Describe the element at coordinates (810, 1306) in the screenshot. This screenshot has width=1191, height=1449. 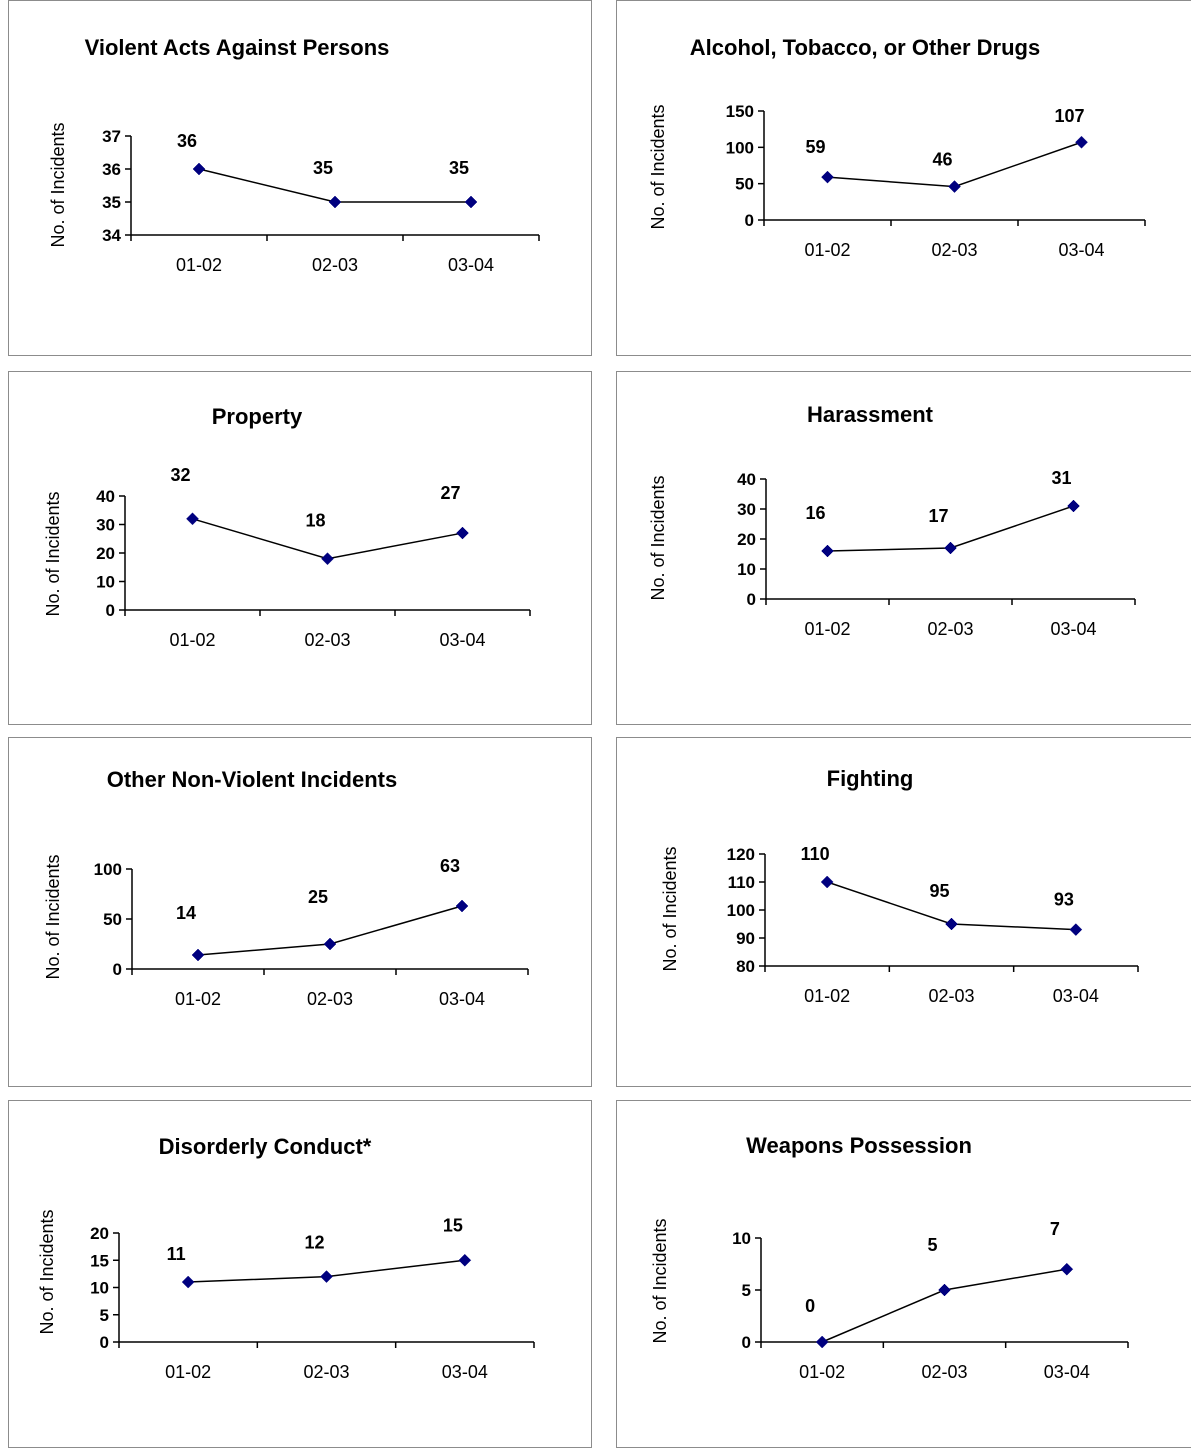
I see `data-label: 0` at that location.